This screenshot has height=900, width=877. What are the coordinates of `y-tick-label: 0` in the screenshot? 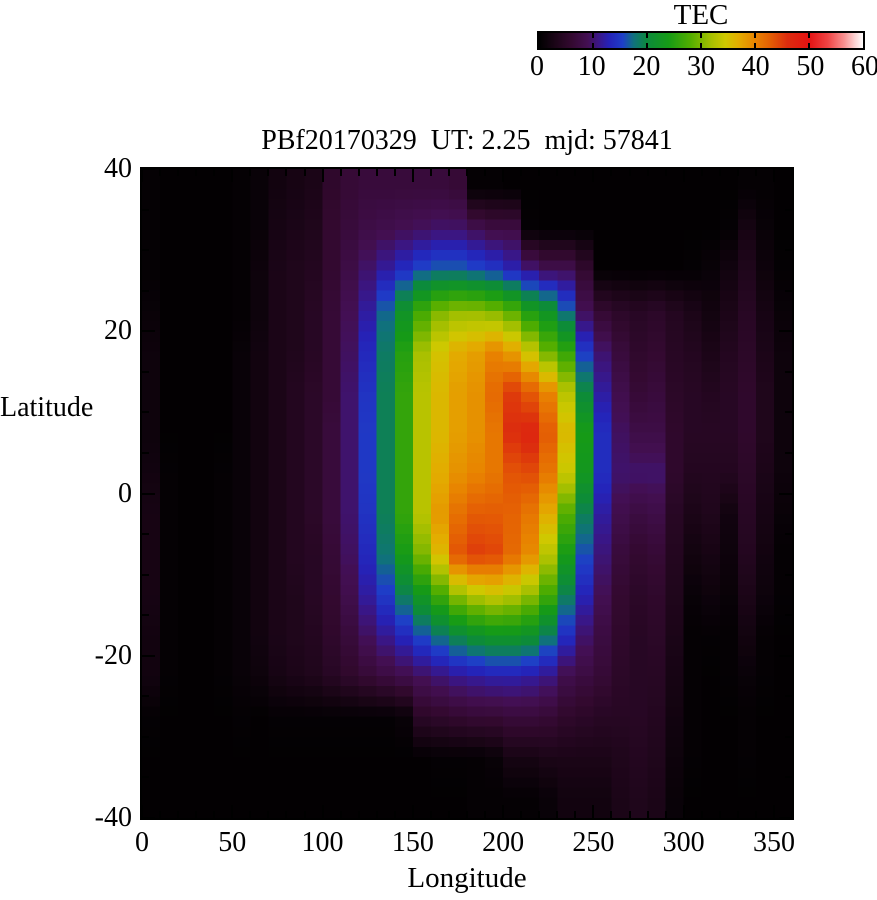 It's located at (125, 493).